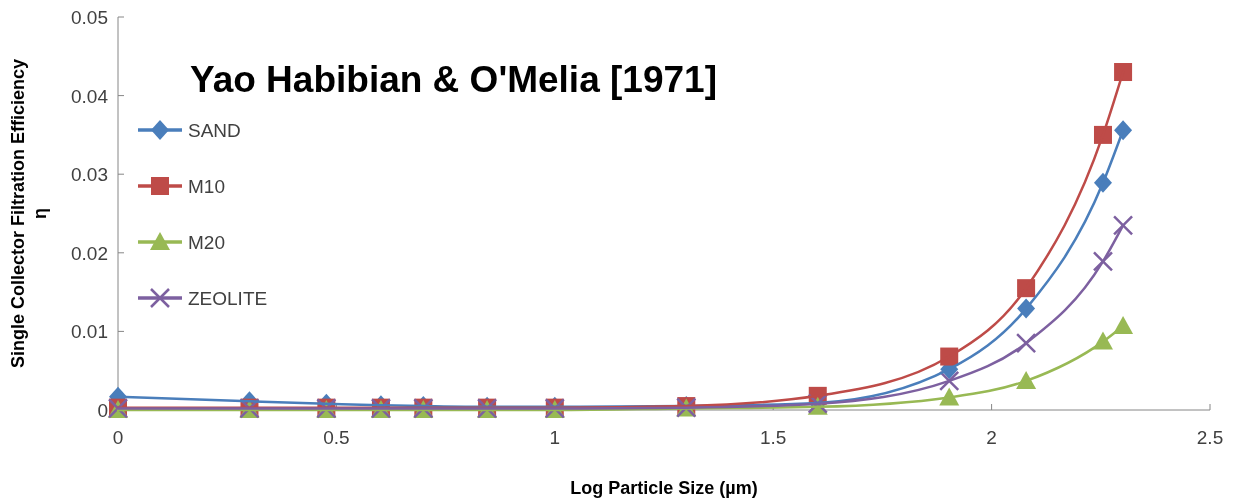  Describe the element at coordinates (89, 175) in the screenshot. I see `y-tick-label: 0.03` at that location.